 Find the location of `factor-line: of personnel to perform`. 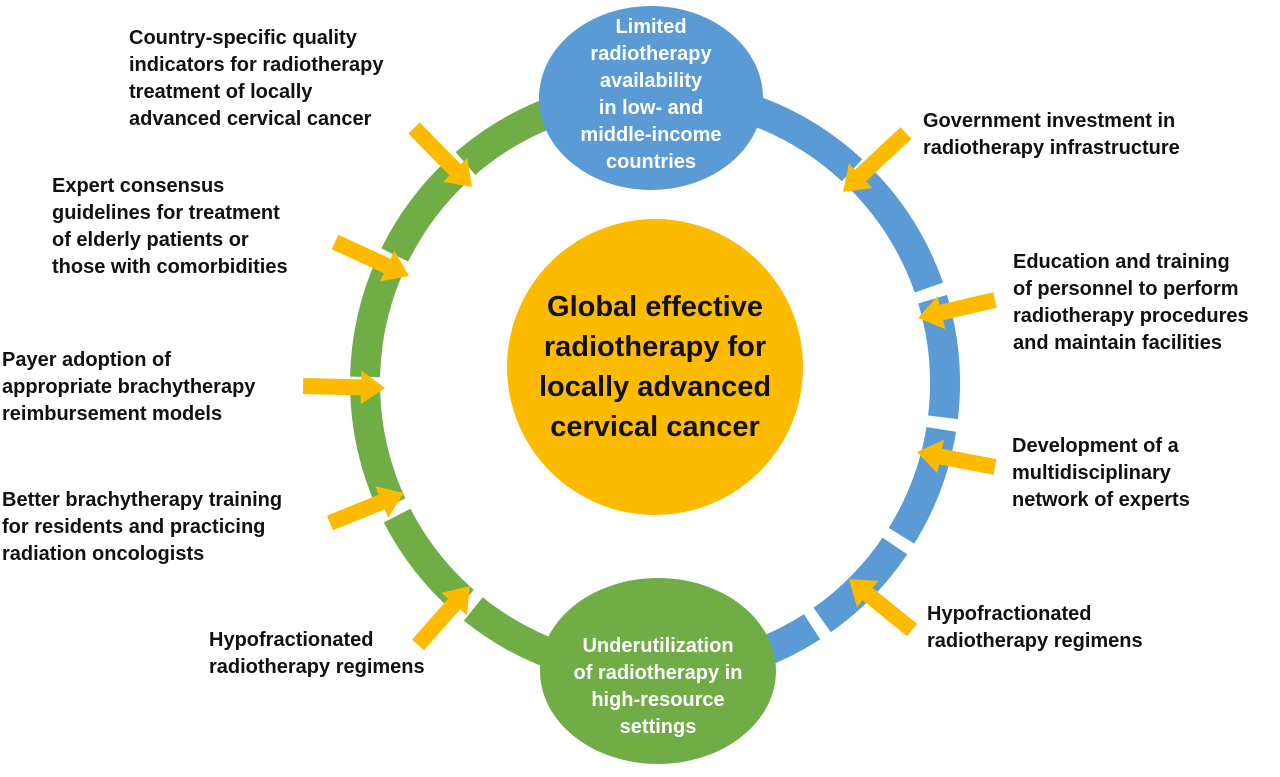

factor-line: of personnel to perform is located at coordinates (1126, 289).